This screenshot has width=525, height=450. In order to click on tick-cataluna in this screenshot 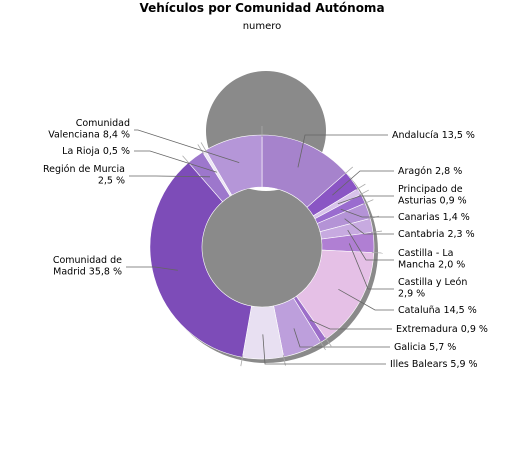, I will do `click(377, 253)`.